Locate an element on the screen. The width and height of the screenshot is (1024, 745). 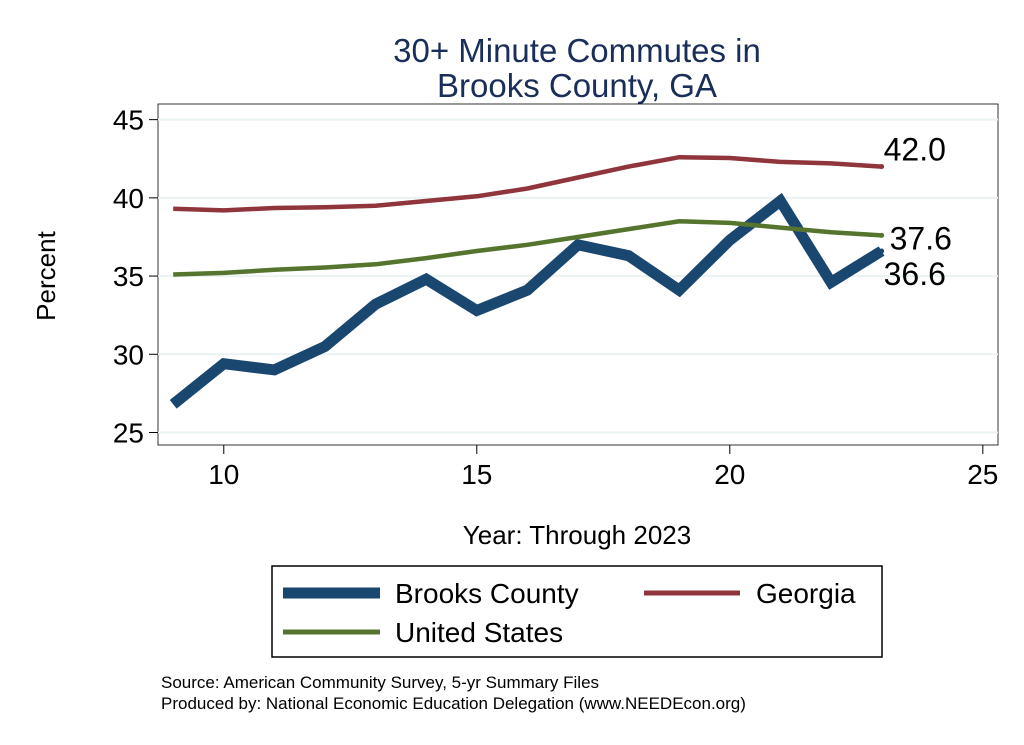
end-label-united-states: 37.6 is located at coordinates (921, 238).